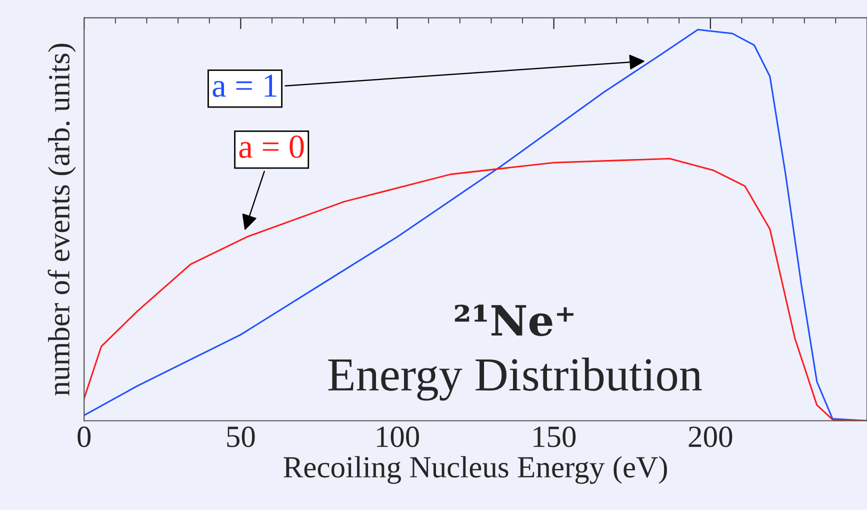 The image size is (867, 510). Describe the element at coordinates (555, 437) in the screenshot. I see `x-tick-label: 150` at that location.